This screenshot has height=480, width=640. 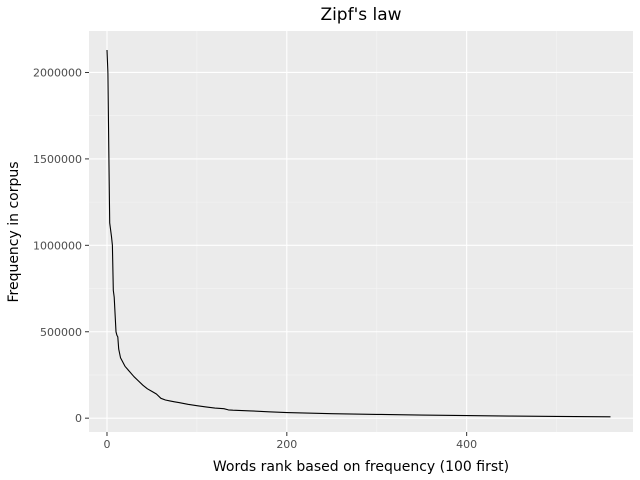 I want to click on y-tick-label: 500000, so click(x=61, y=332).